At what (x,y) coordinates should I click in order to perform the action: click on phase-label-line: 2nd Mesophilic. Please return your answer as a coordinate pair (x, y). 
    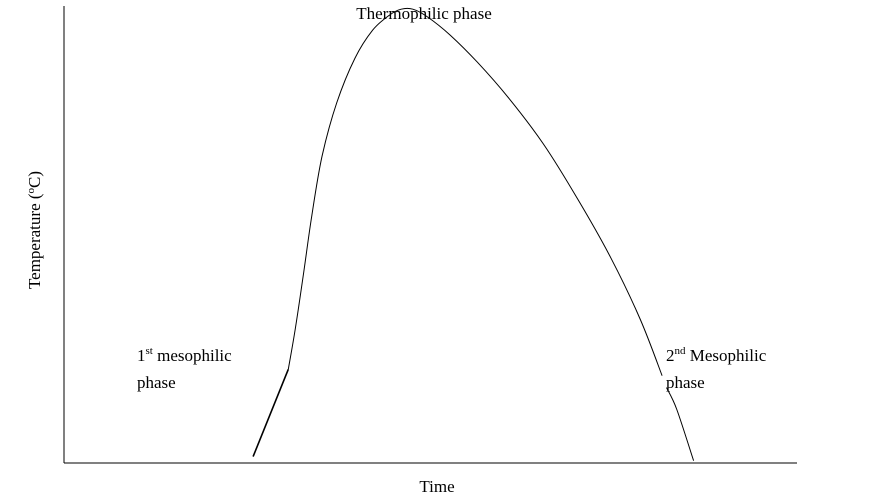
    Looking at the image, I should click on (716, 355).